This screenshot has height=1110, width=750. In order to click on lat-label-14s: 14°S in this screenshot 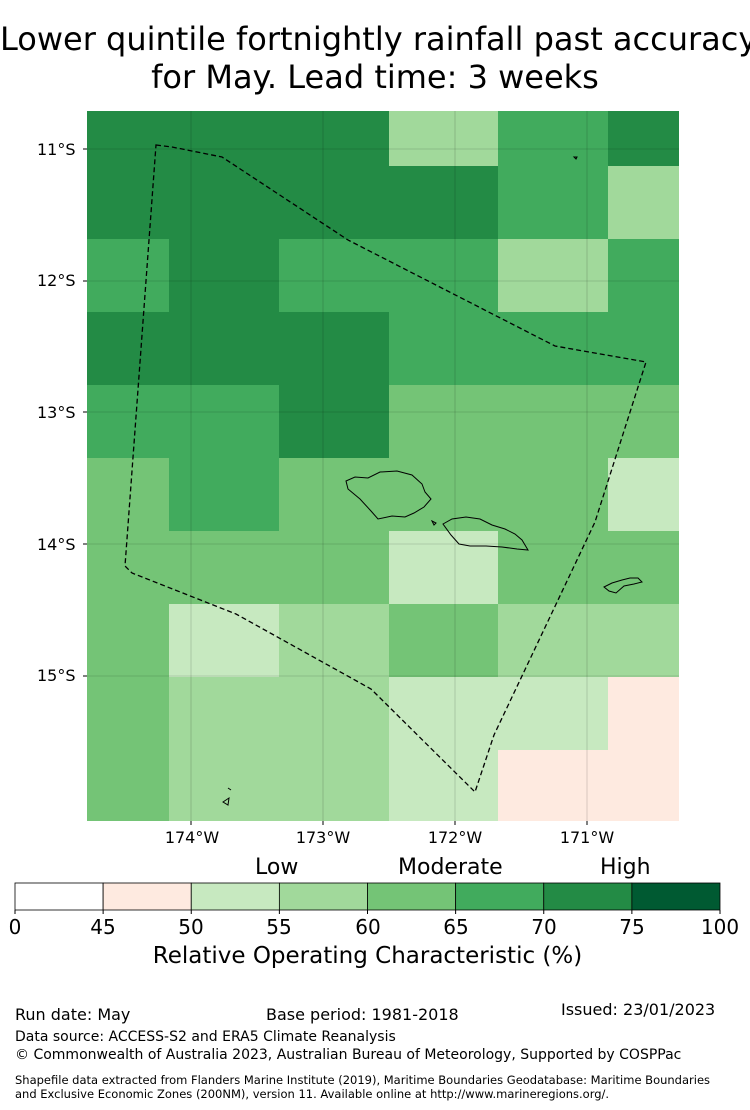, I will do `click(56, 544)`.